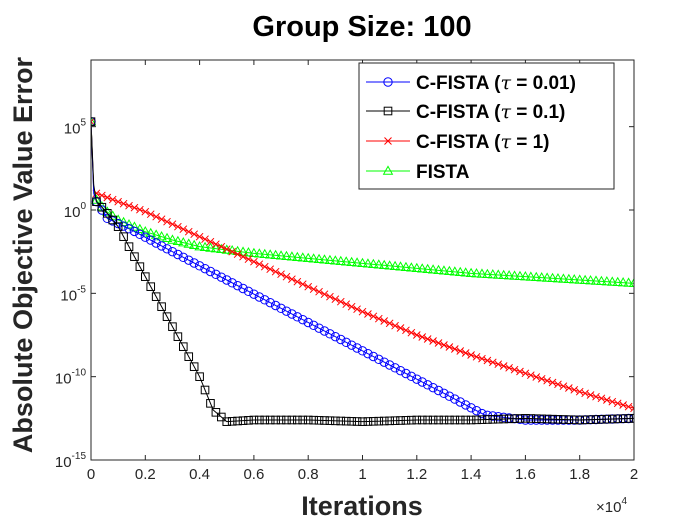 This screenshot has height=525, width=700. Describe the element at coordinates (71, 461) in the screenshot. I see `y-tick-label: 10-15` at that location.